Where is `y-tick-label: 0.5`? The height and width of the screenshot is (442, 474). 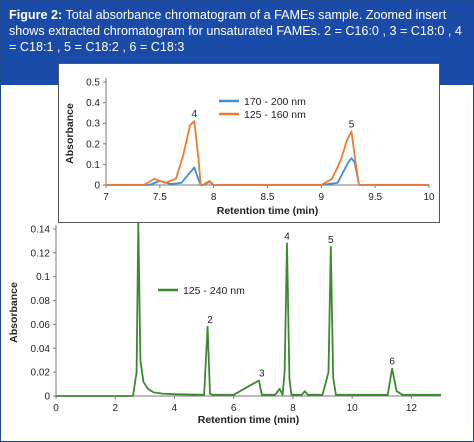 y-tick-label: 0.5 is located at coordinates (93, 83).